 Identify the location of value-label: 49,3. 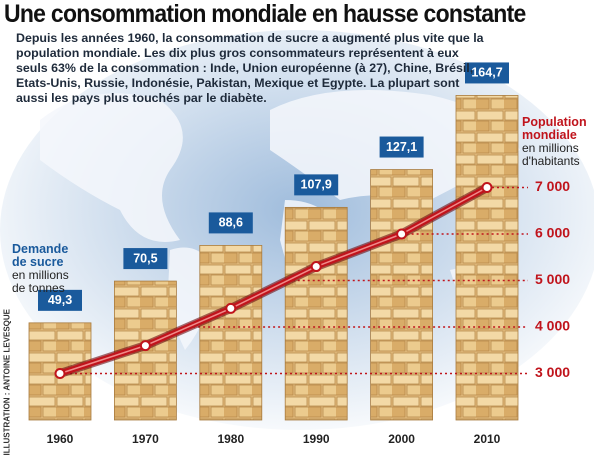
(60, 300).